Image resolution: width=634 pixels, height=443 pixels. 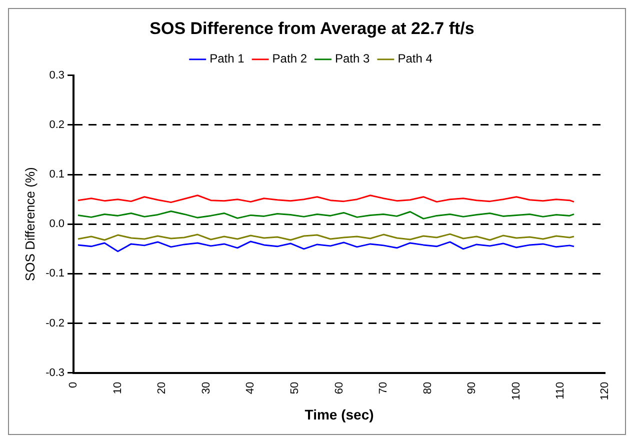 What do you see at coordinates (57, 75) in the screenshot?
I see `y-tick-label: 0.3` at bounding box center [57, 75].